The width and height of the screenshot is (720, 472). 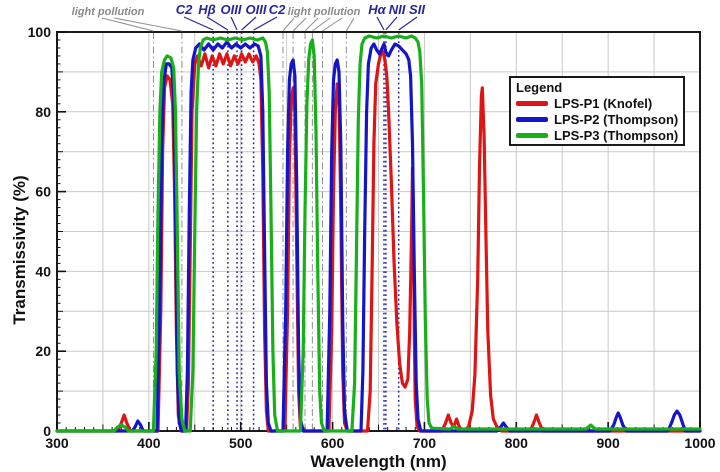 I want to click on emission-line-label: Hβ, so click(x=206, y=9).